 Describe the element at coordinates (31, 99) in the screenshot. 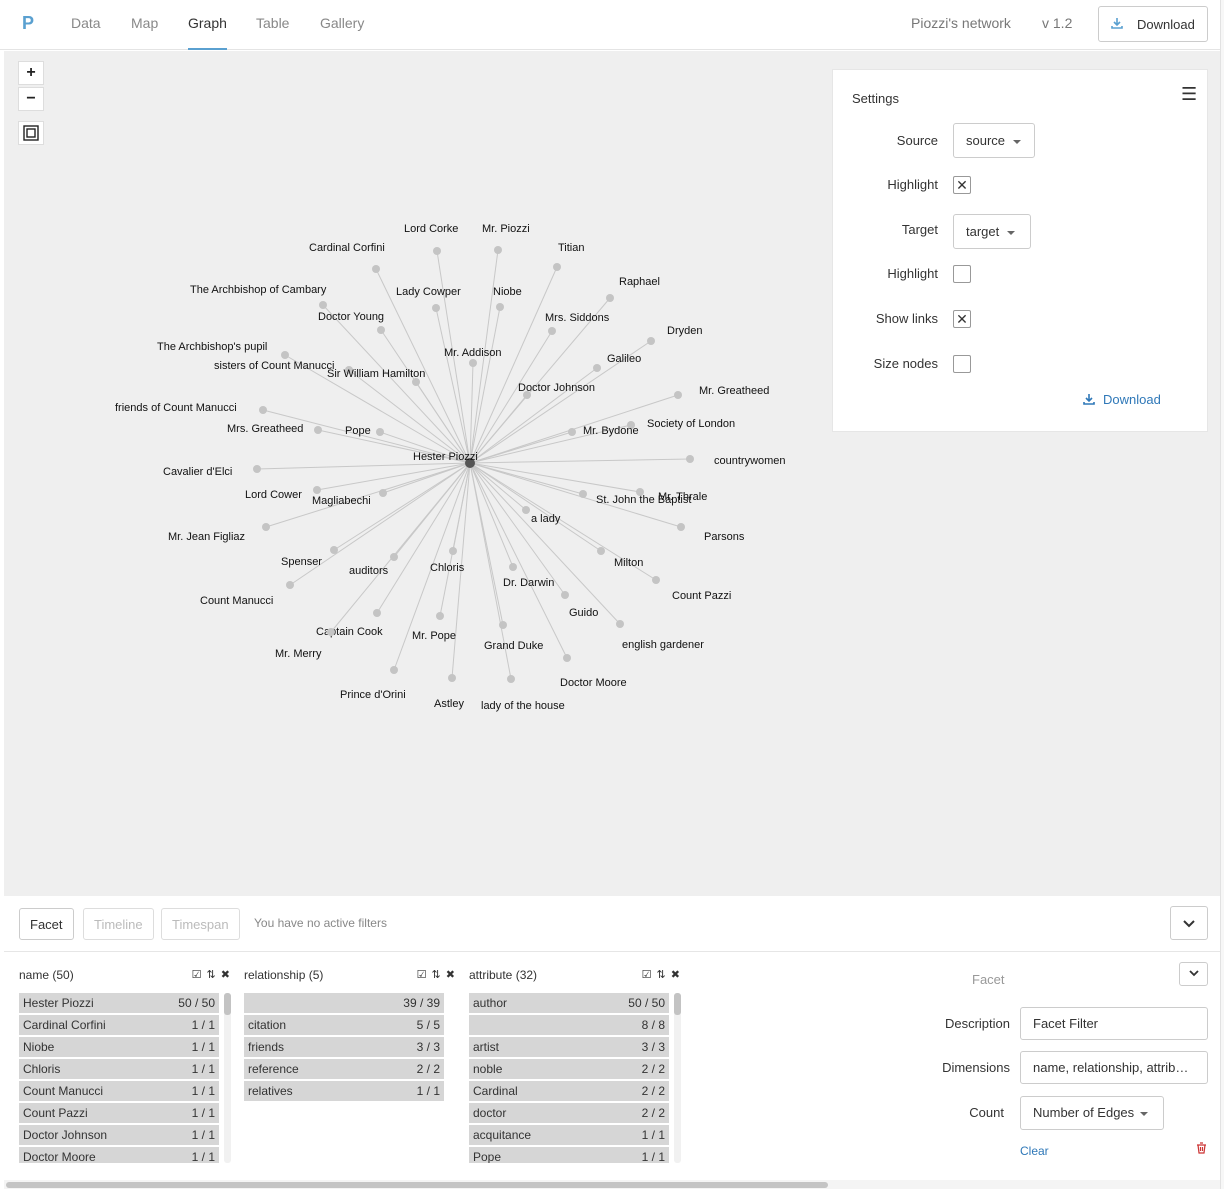

I see `zoom-out-button: −` at that location.